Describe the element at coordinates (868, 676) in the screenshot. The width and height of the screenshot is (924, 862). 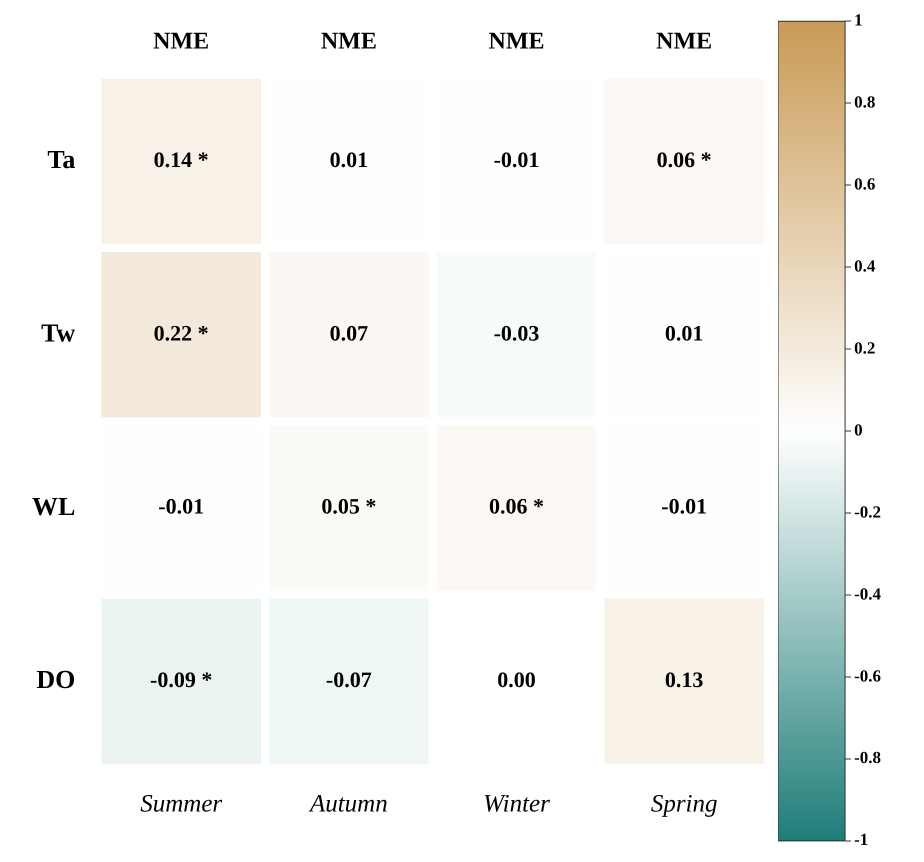
I see `color-bar-label: -0.6` at that location.